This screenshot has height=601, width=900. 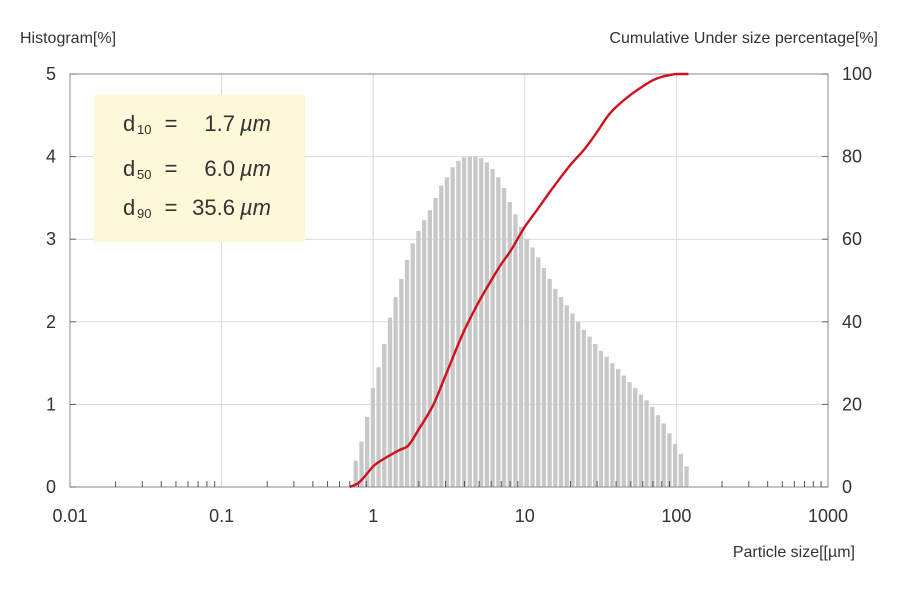 What do you see at coordinates (68, 38) in the screenshot?
I see `left-axis-label: Histogram[%]` at bounding box center [68, 38].